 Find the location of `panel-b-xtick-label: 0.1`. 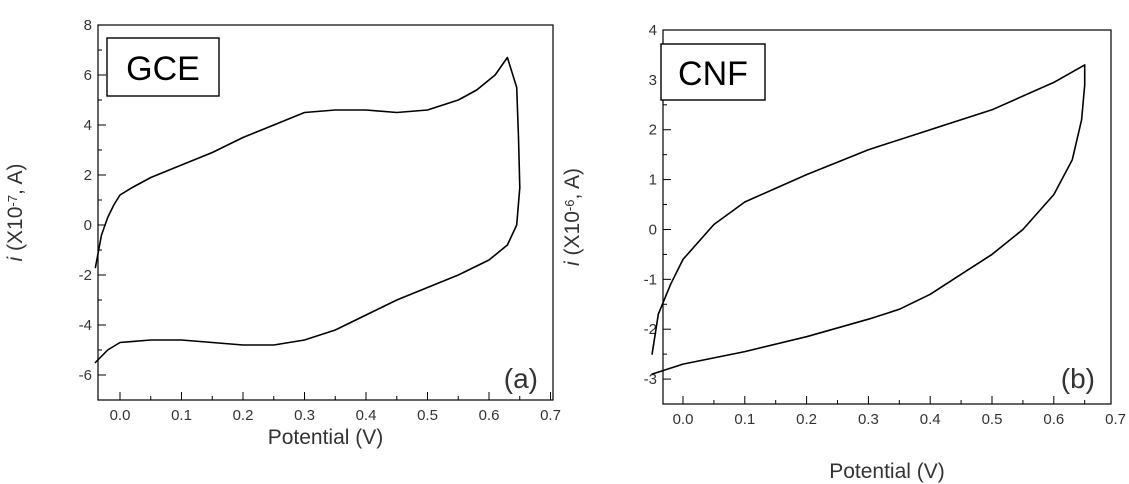

panel-b-xtick-label: 0.1 is located at coordinates (744, 419).